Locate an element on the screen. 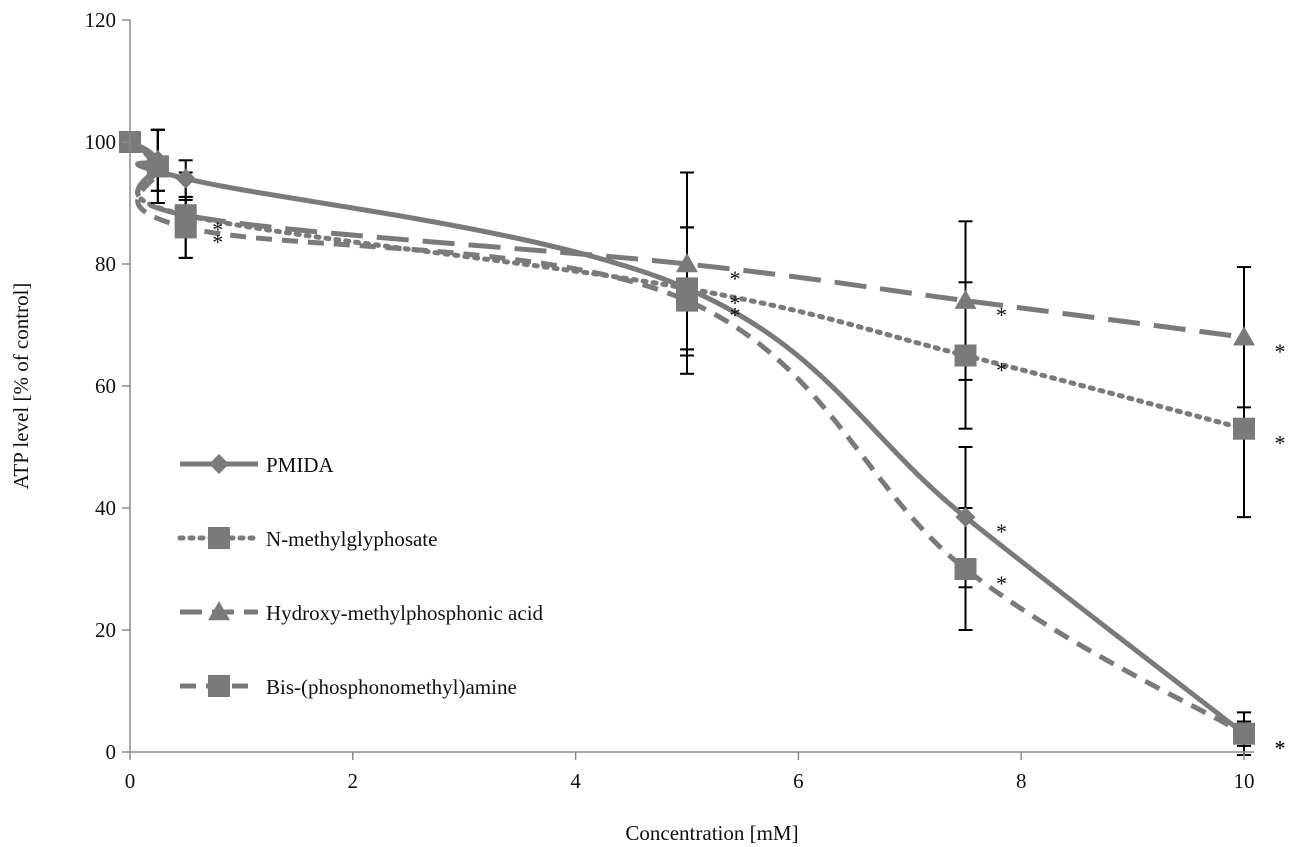 This screenshot has height=847, width=1299. legend-item: PMIDA is located at coordinates (257, 465).